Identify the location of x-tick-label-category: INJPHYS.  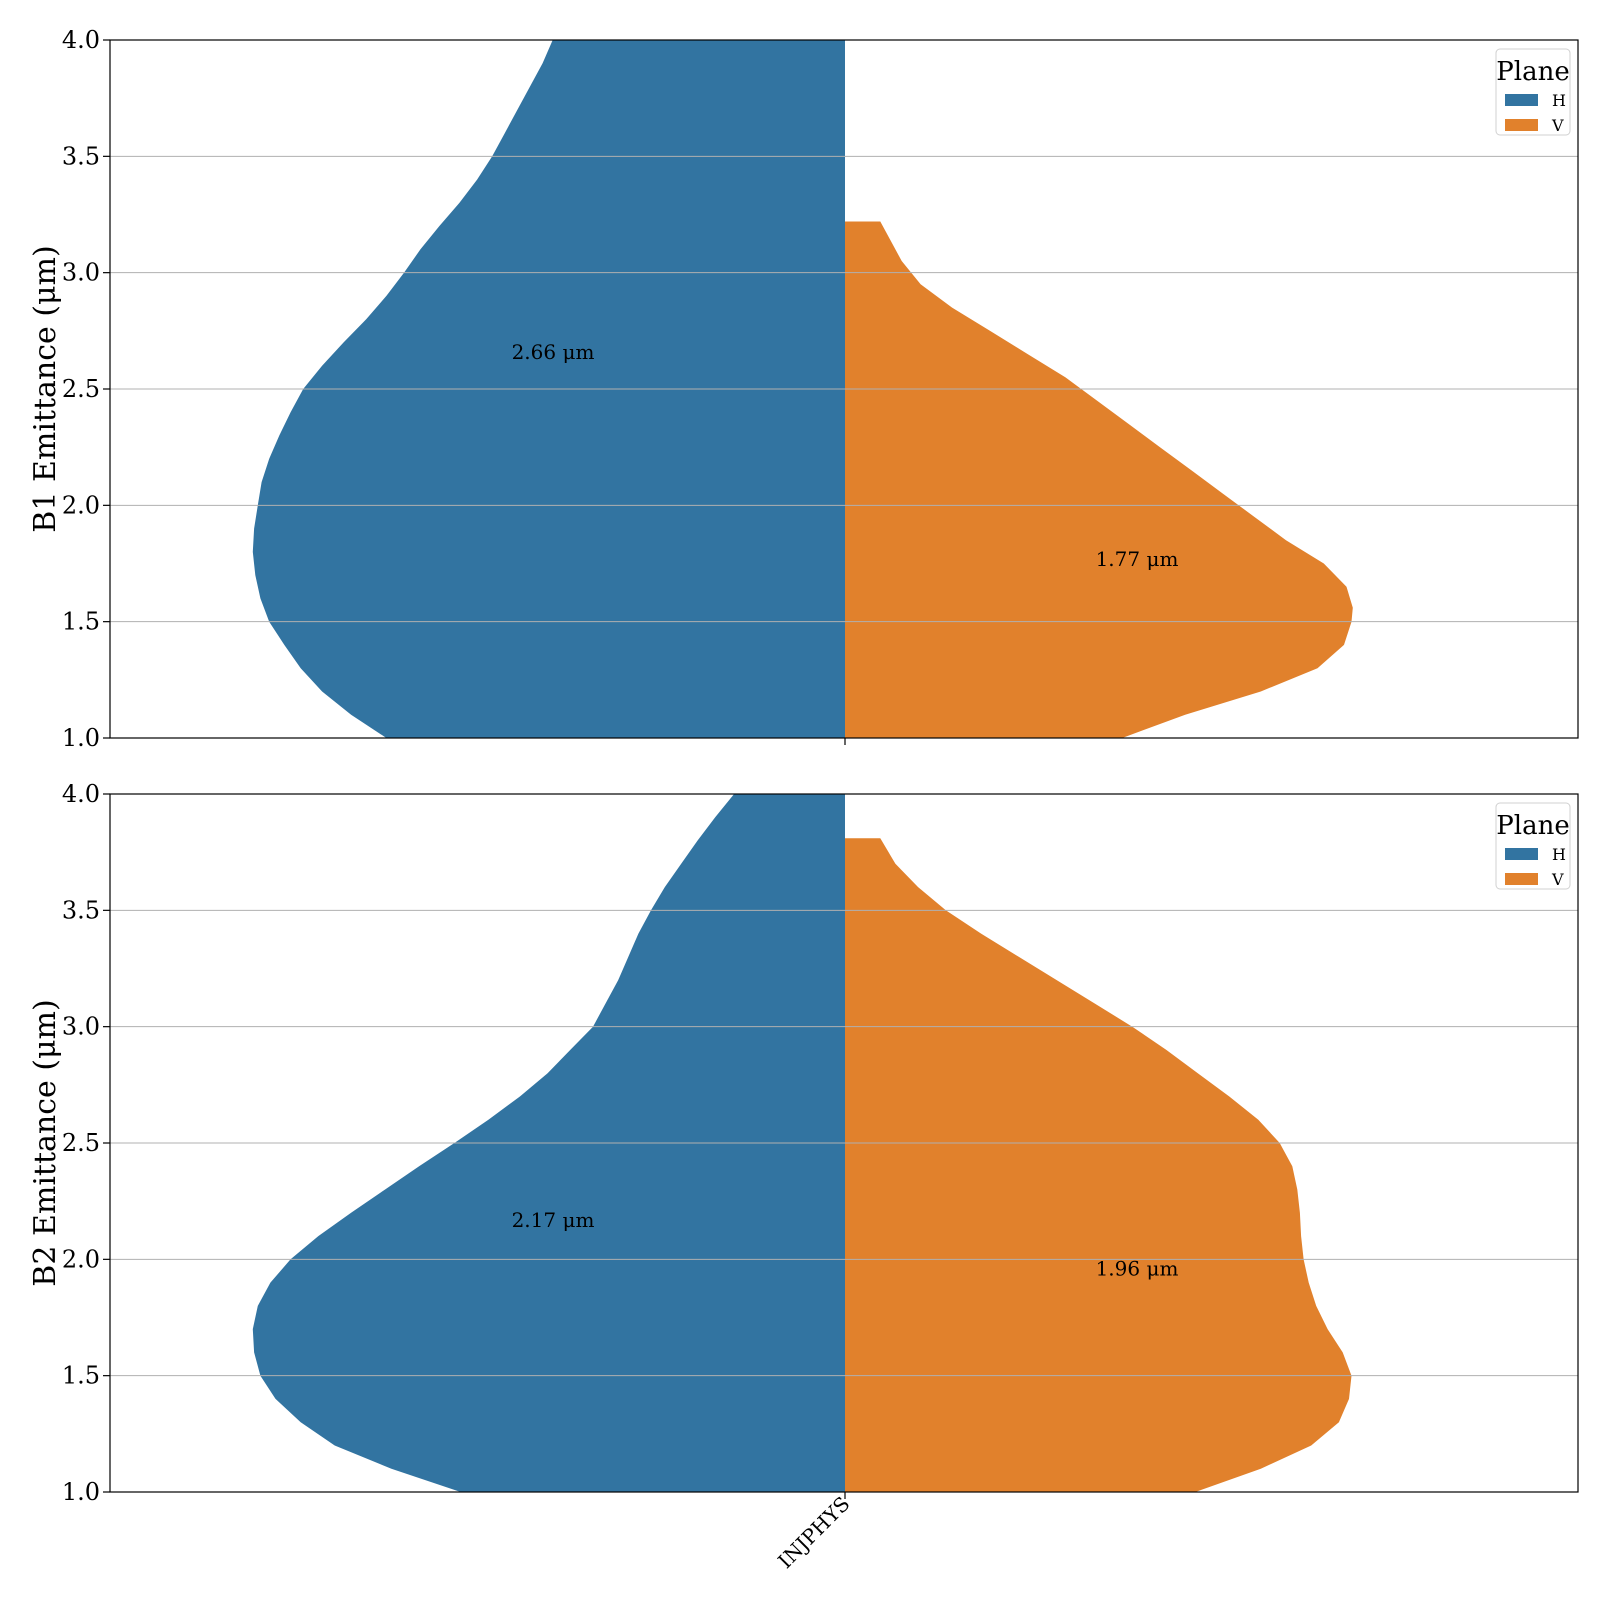
(813, 1532).